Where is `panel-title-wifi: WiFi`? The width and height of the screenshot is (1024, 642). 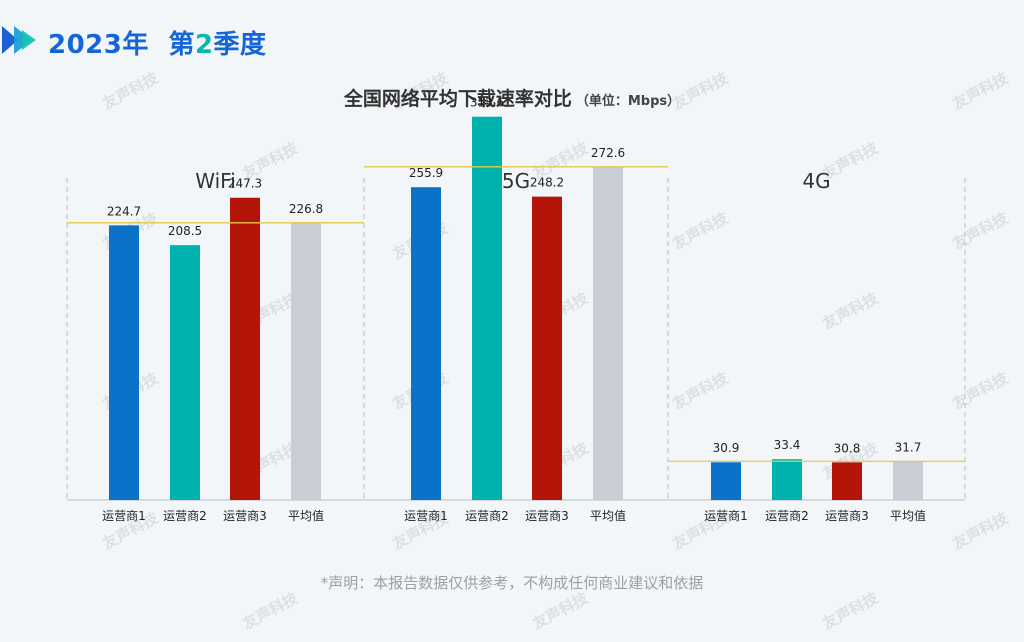
panel-title-wifi: WiFi is located at coordinates (215, 181).